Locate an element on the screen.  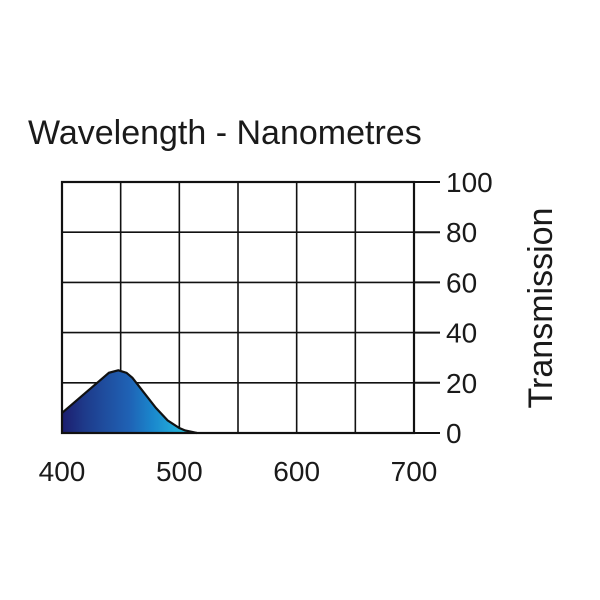
y-tick-labels: 0 20 40 60 80 100 is located at coordinates (469, 308).